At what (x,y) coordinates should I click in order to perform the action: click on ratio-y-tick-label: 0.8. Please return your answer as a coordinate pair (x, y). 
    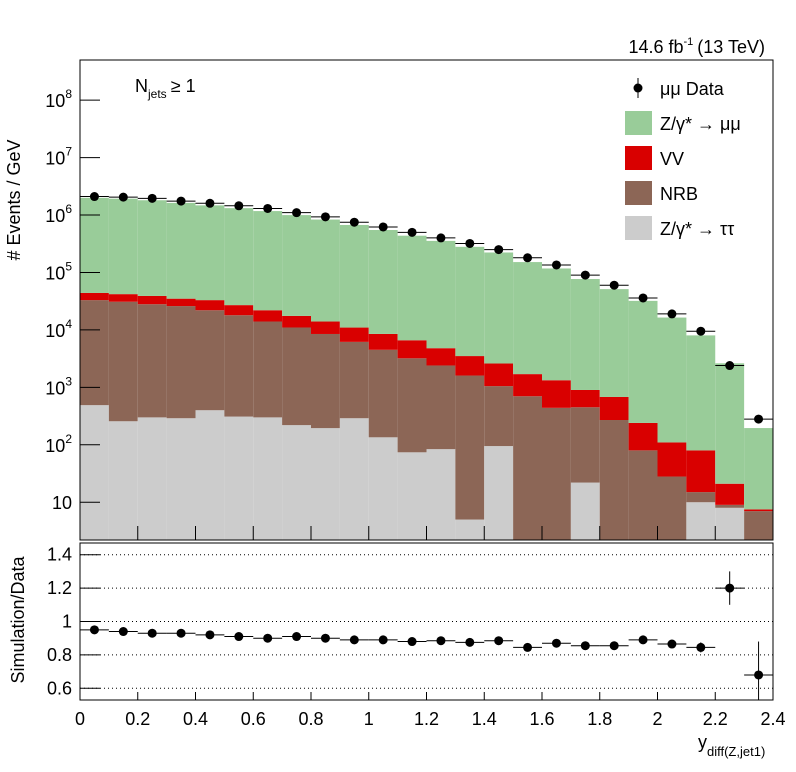
    Looking at the image, I should click on (59, 655).